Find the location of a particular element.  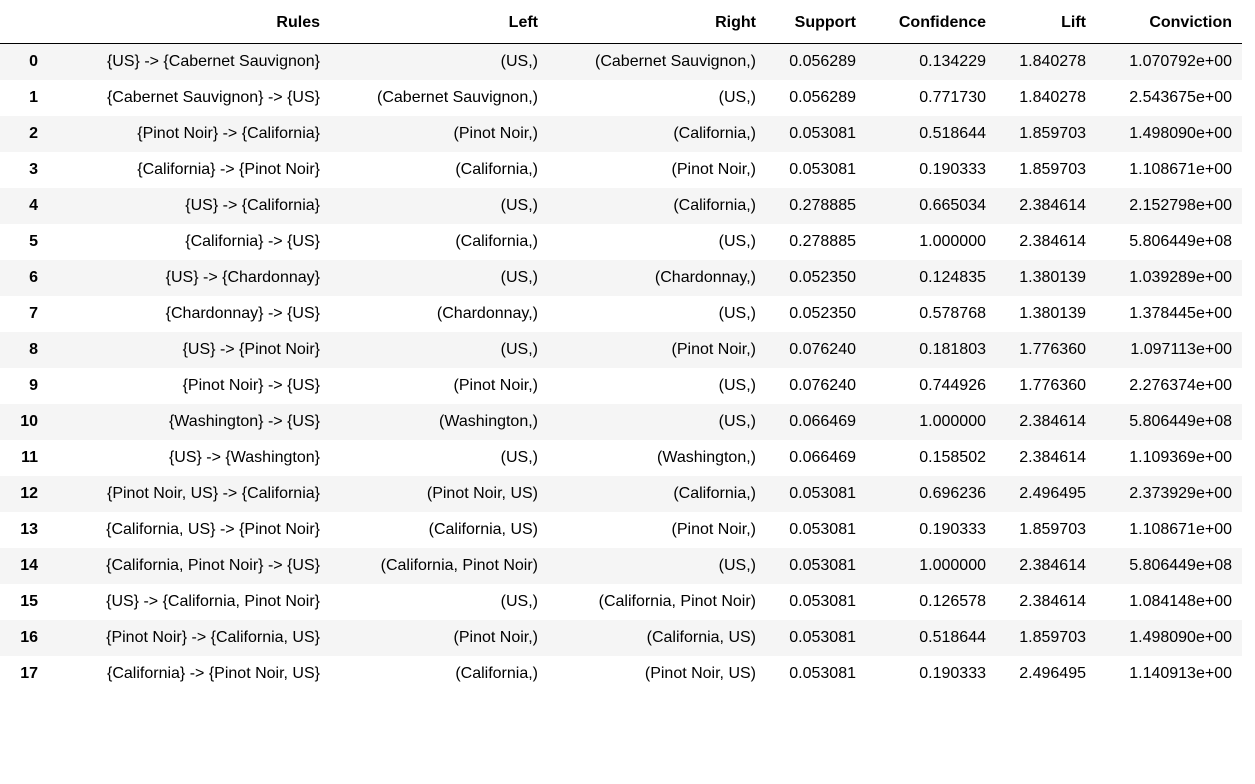

conviction-cell: 1.084148e+00 is located at coordinates (1180, 601).